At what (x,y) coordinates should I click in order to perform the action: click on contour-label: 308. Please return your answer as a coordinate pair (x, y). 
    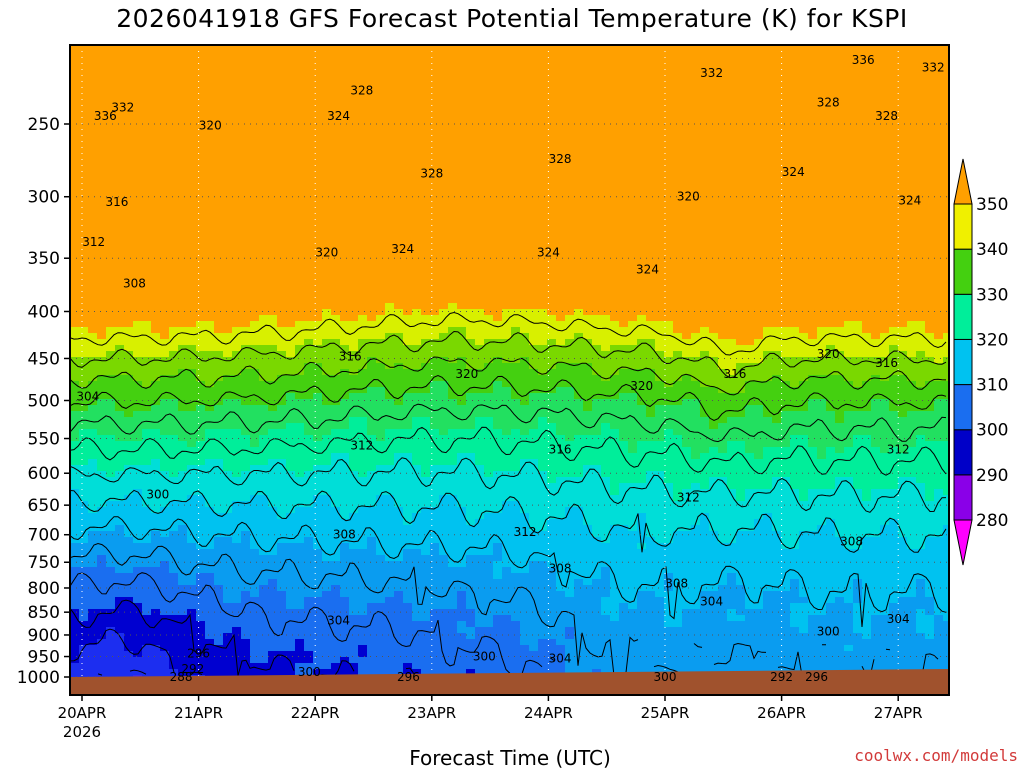
    Looking at the image, I should click on (676, 583).